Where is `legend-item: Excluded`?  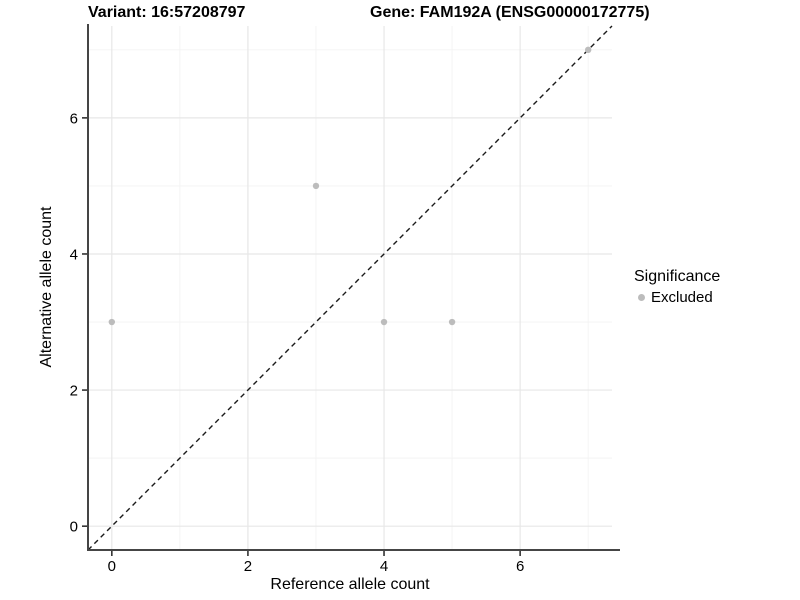 legend-item: Excluded is located at coordinates (677, 297).